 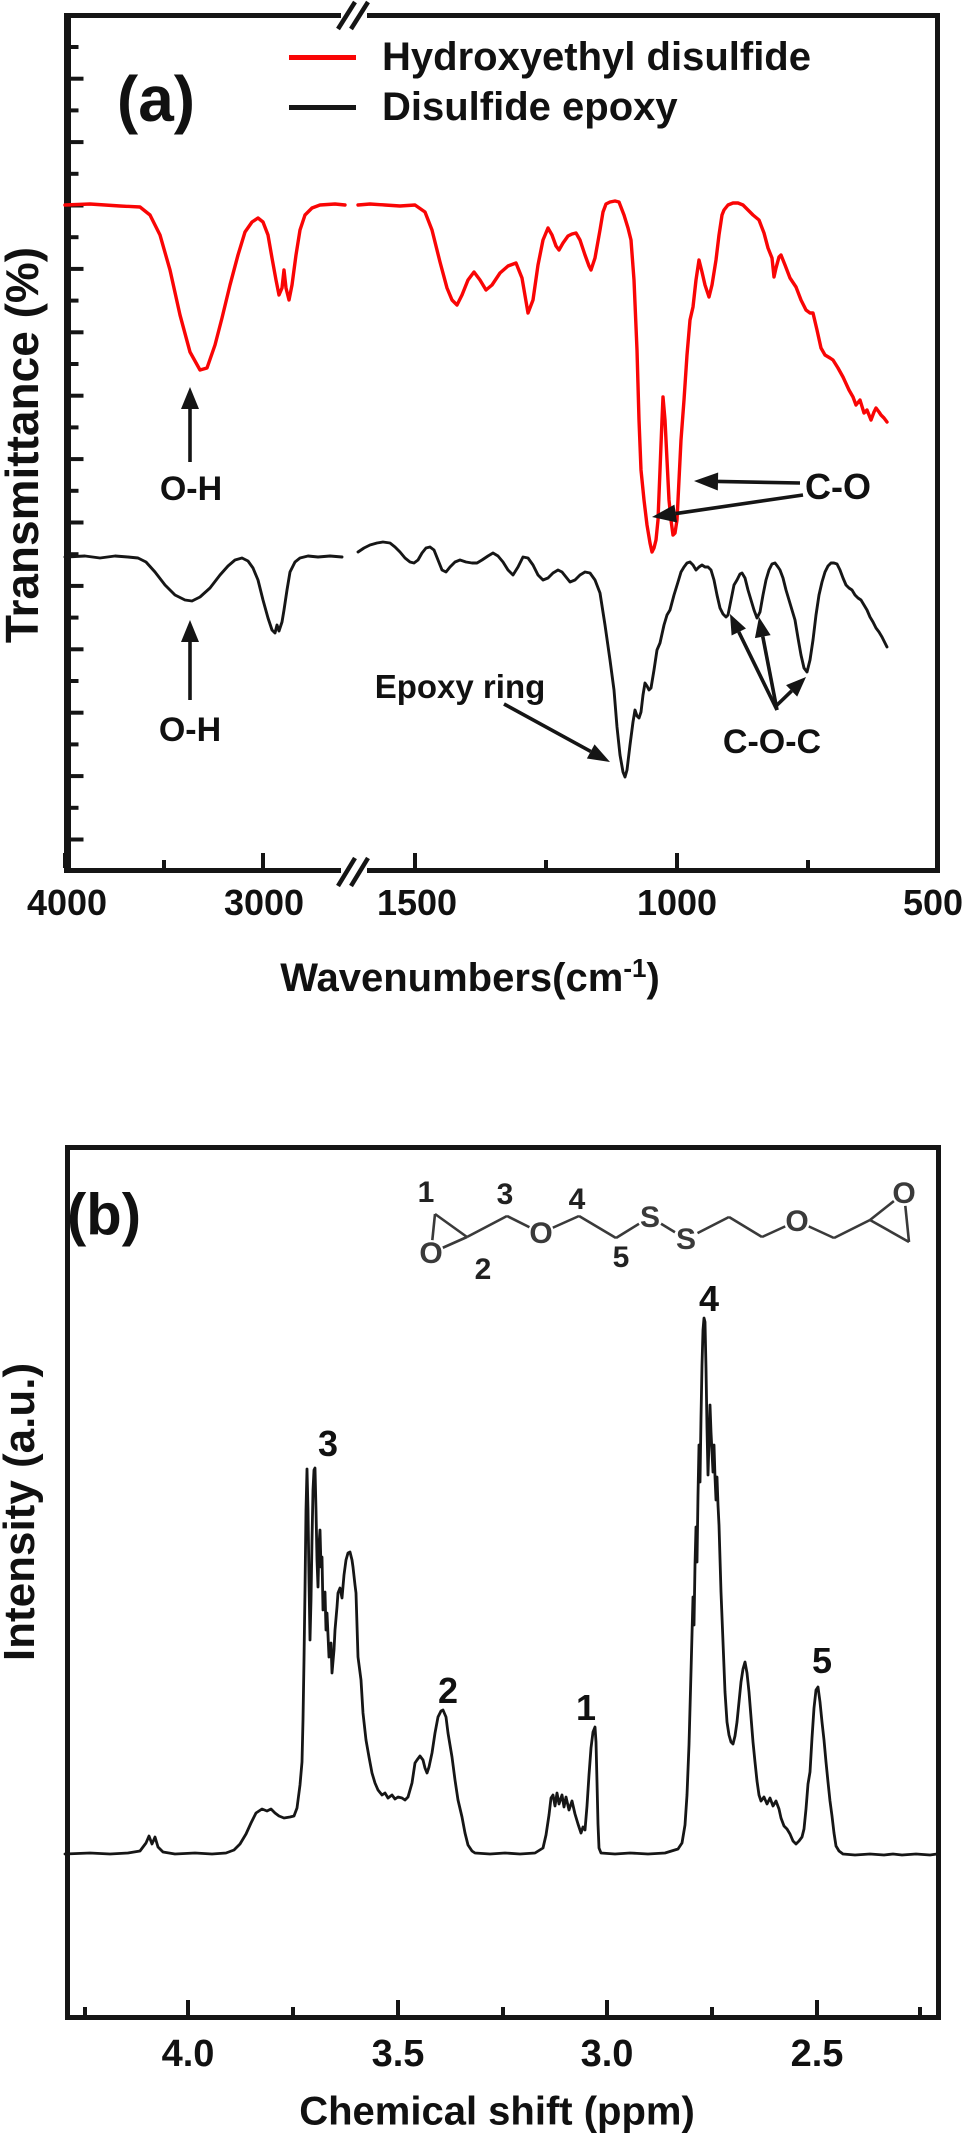 What do you see at coordinates (353, 444) in the screenshot?
I see `axis-break-marks` at bounding box center [353, 444].